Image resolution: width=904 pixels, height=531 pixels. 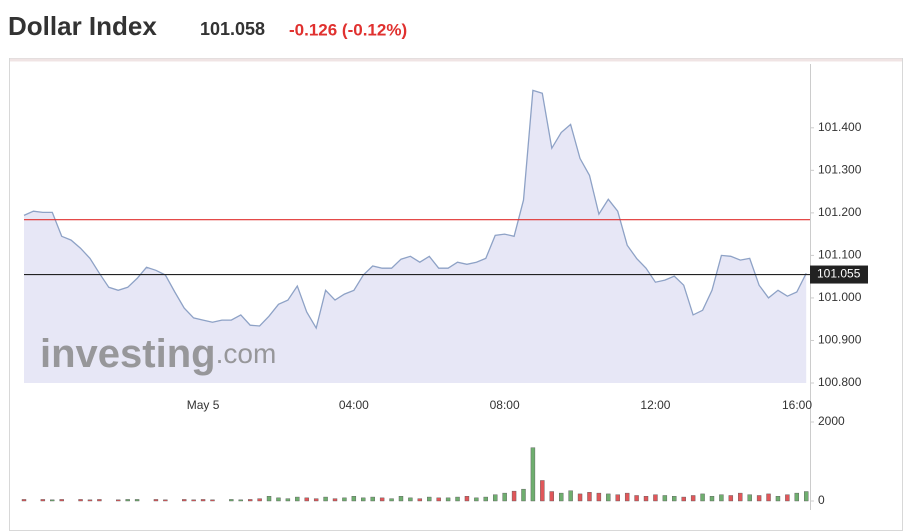 I want to click on reference-label: 101.055, so click(x=839, y=274).